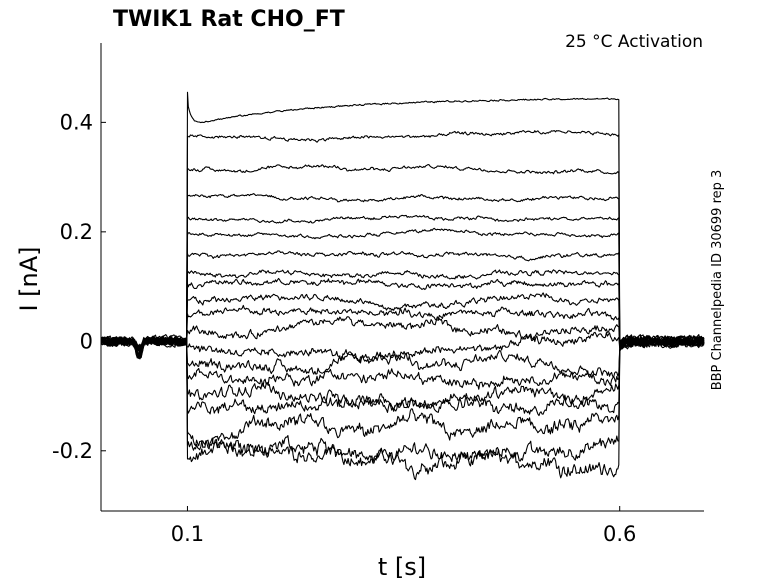 The image size is (778, 583). I want to click on chart-title: TWIK1 Rat CHO_FT, so click(229, 19).